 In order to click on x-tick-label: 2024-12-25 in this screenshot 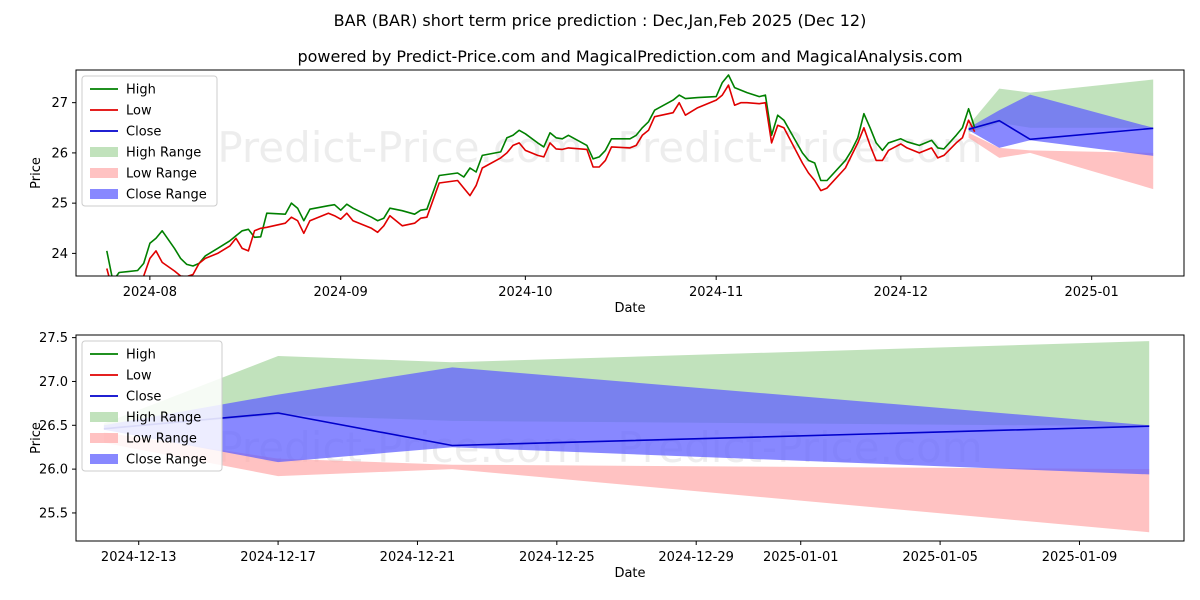, I will do `click(557, 557)`.